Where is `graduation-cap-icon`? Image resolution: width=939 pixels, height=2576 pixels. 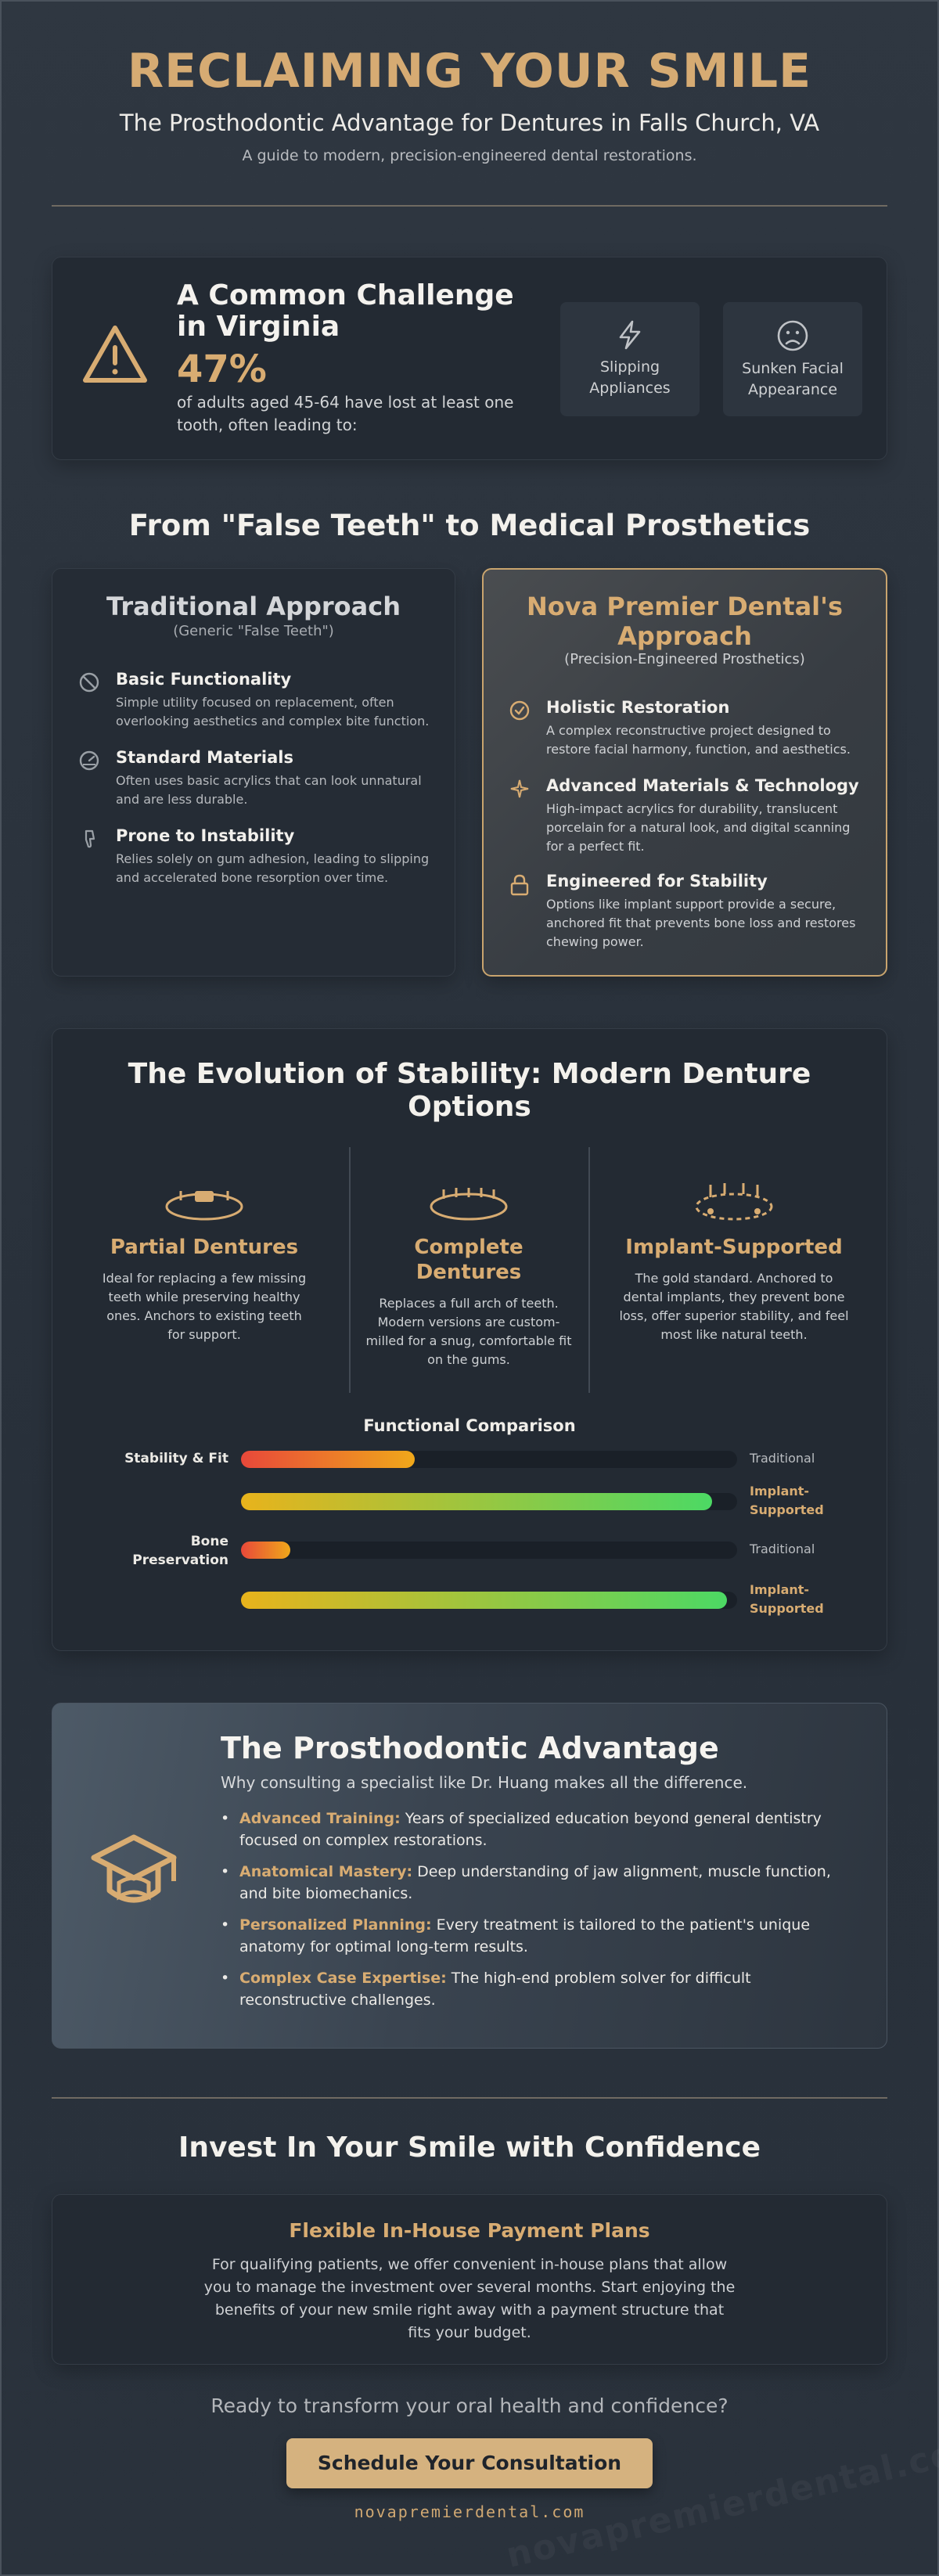
graduation-cap-icon is located at coordinates (134, 1869).